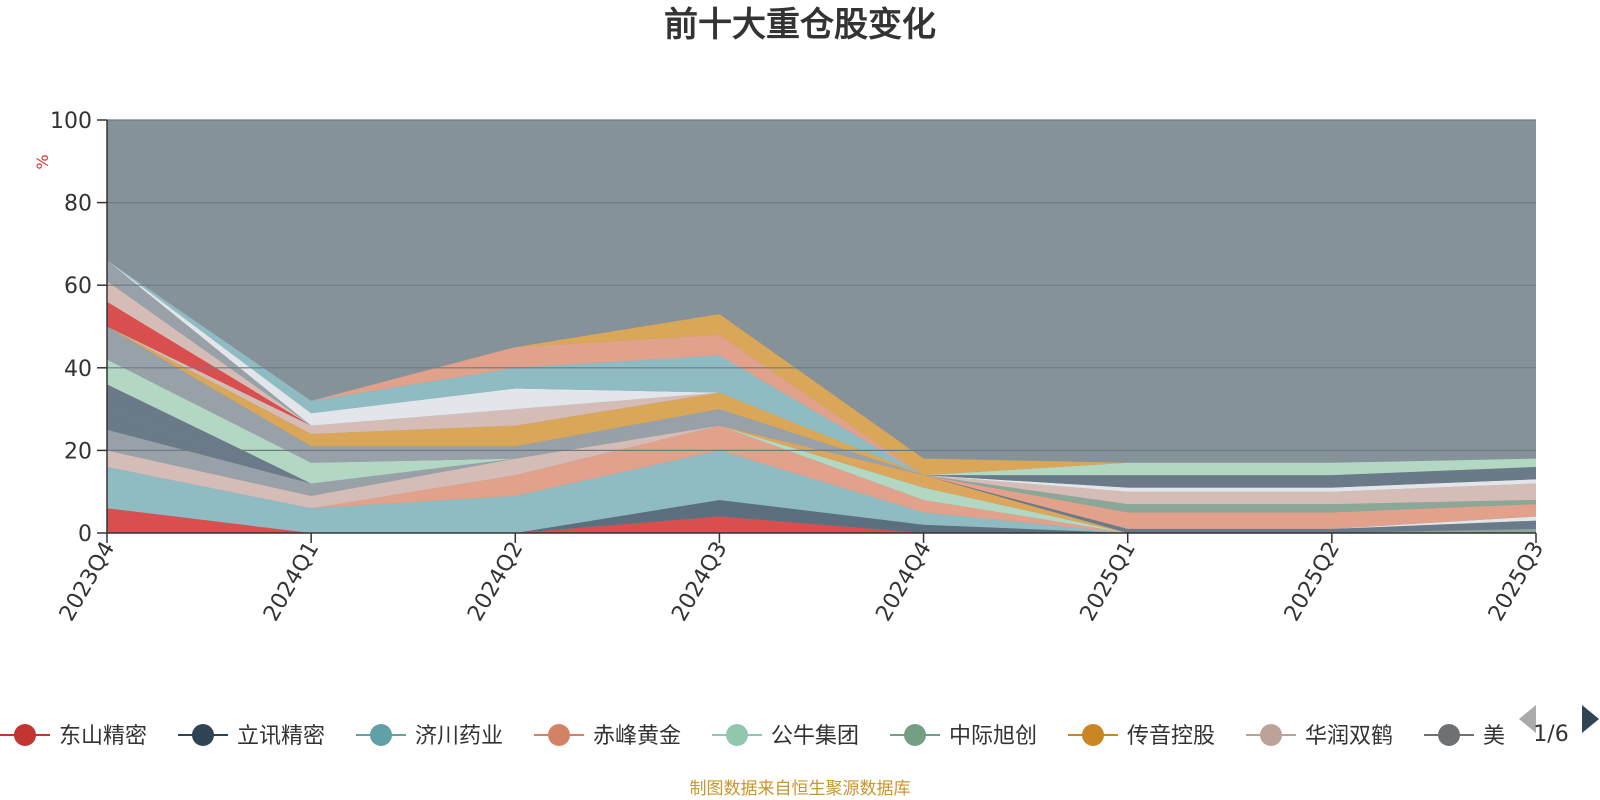 The image size is (1600, 800). What do you see at coordinates (1108, 582) in the screenshot?
I see `x-tick-label: 2025Q1` at bounding box center [1108, 582].